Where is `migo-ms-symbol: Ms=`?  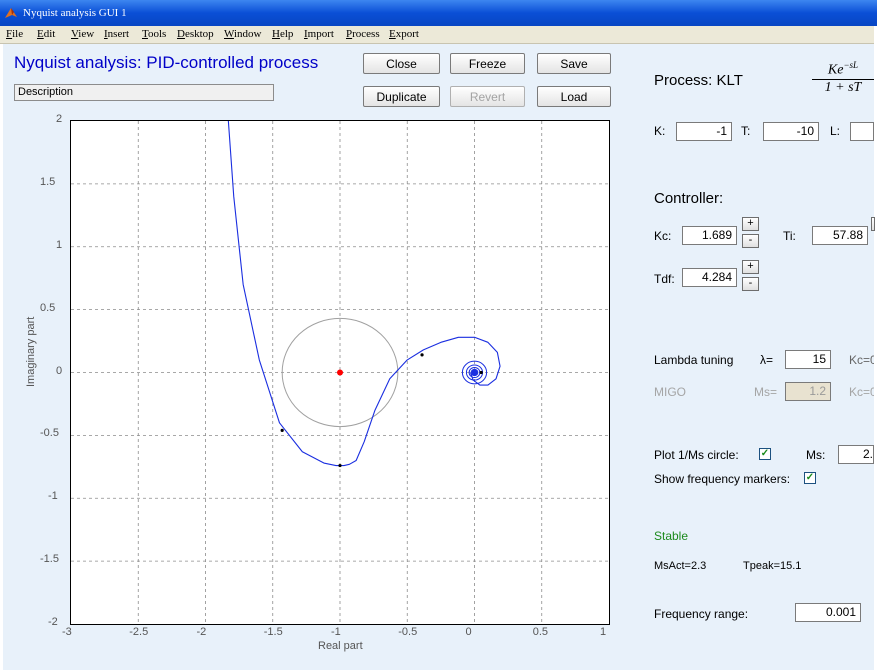
migo-ms-symbol: Ms= is located at coordinates (766, 392).